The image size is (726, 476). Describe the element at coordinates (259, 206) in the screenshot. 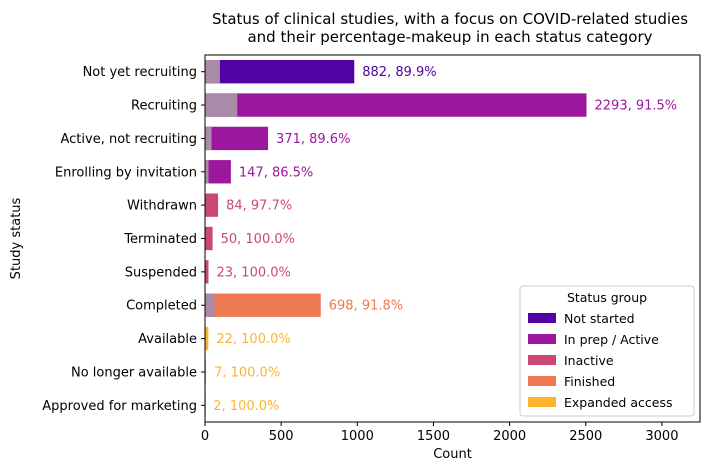

I see `bar-value-label: 84, 97.7%` at that location.